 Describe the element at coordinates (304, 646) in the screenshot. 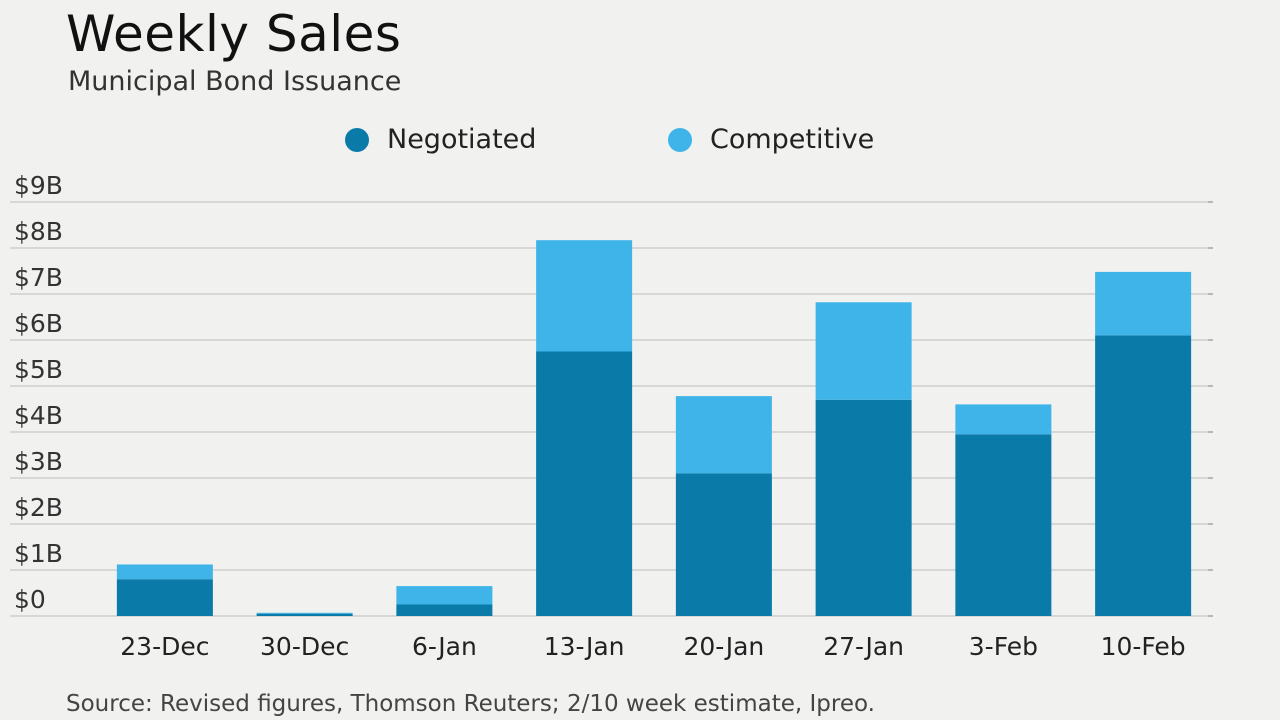

I see `x-tick-label: 30-Dec` at that location.